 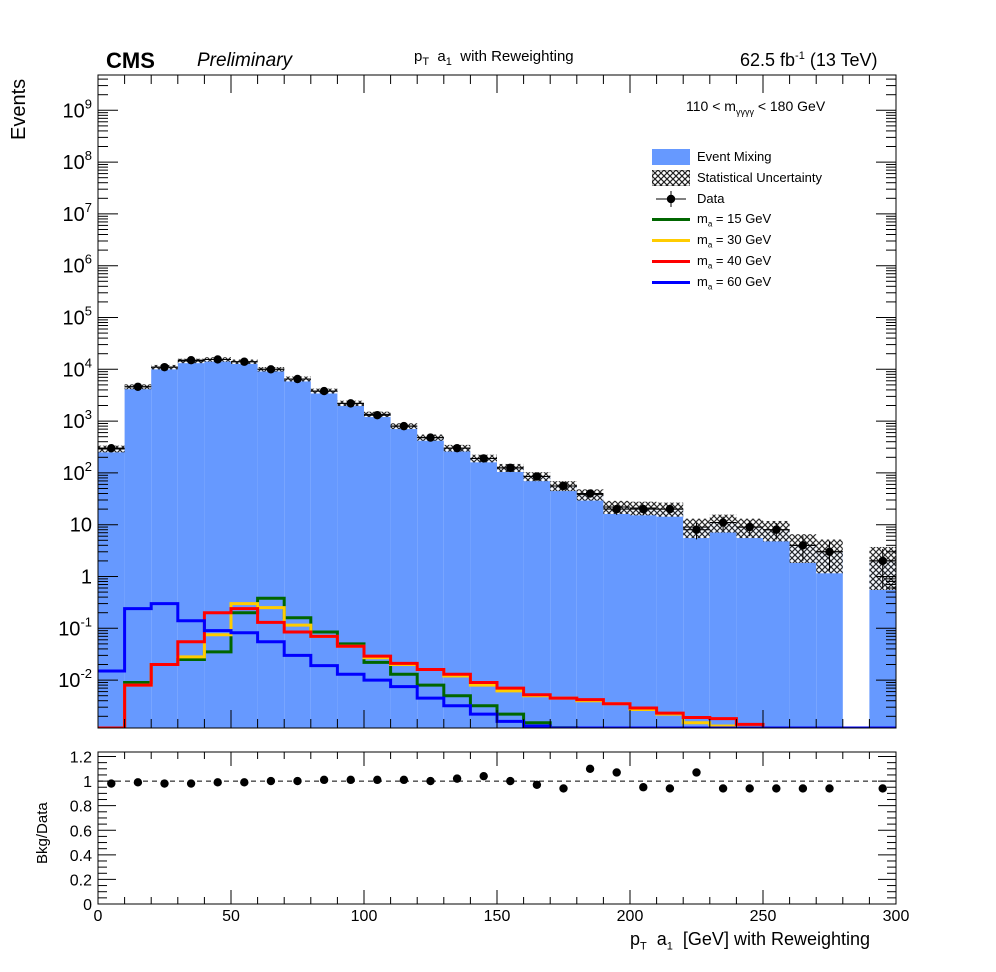 What do you see at coordinates (756, 107) in the screenshot?
I see `selection-label: 110 < mγγγγ < 180 GeV` at bounding box center [756, 107].